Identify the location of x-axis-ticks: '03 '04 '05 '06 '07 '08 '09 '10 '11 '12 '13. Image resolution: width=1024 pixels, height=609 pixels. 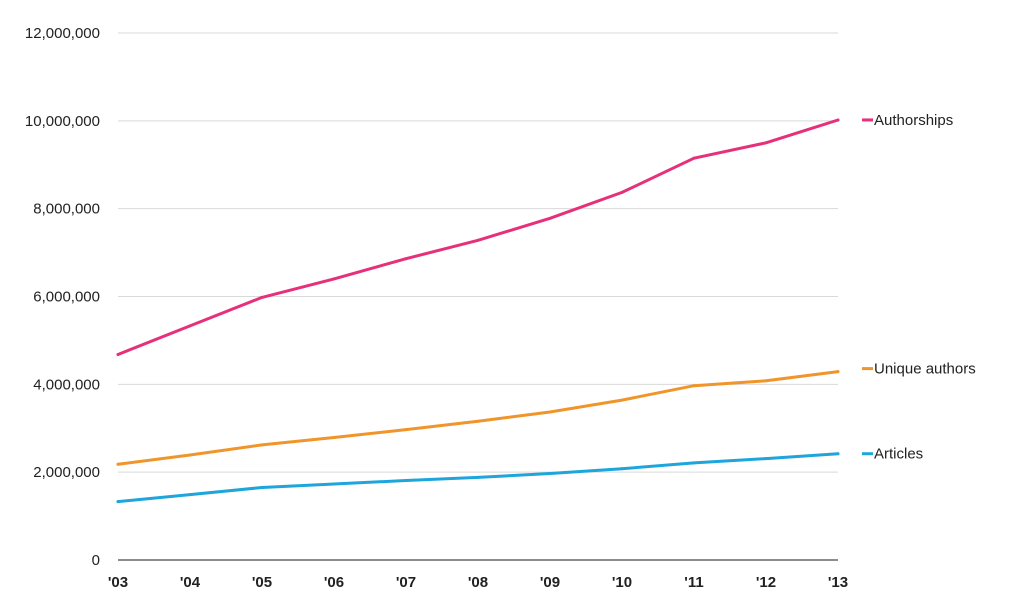
(478, 582).